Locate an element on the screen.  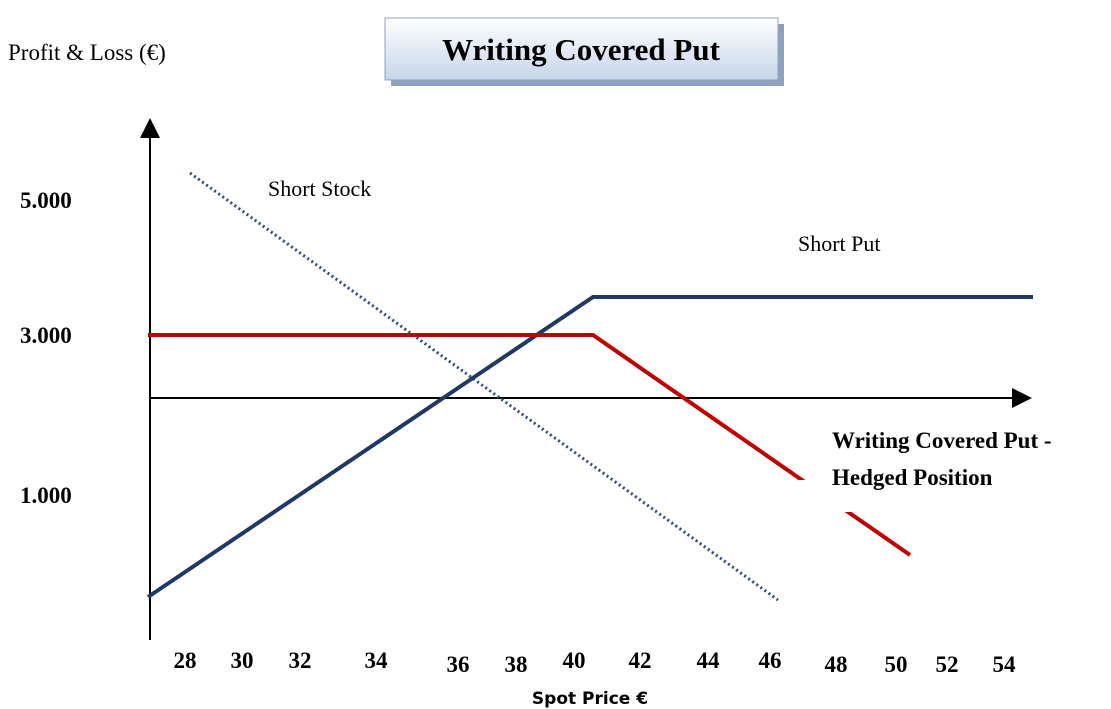
hedged-label: Writing Covered Put - is located at coordinates (942, 440).